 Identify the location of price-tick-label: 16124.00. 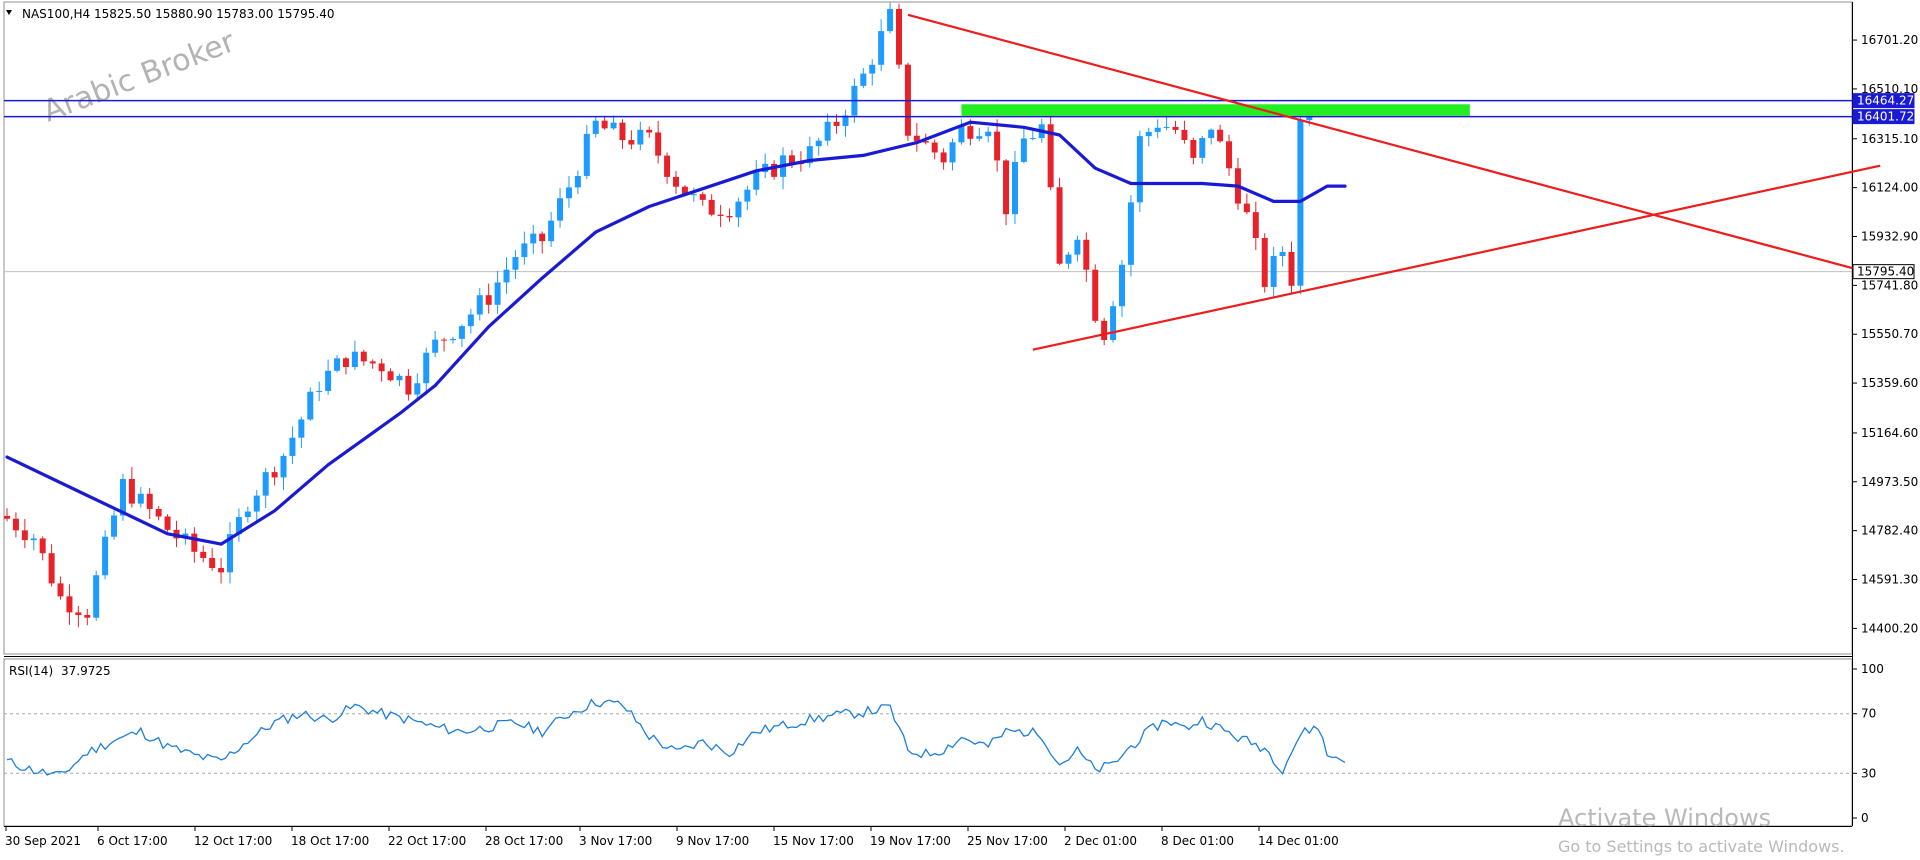
(1889, 188).